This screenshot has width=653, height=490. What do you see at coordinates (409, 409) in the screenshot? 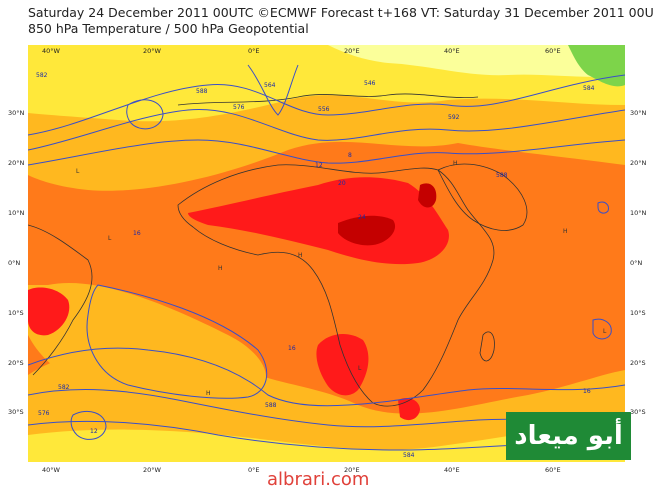
I see `band-hot-south-tip` at bounding box center [409, 409].